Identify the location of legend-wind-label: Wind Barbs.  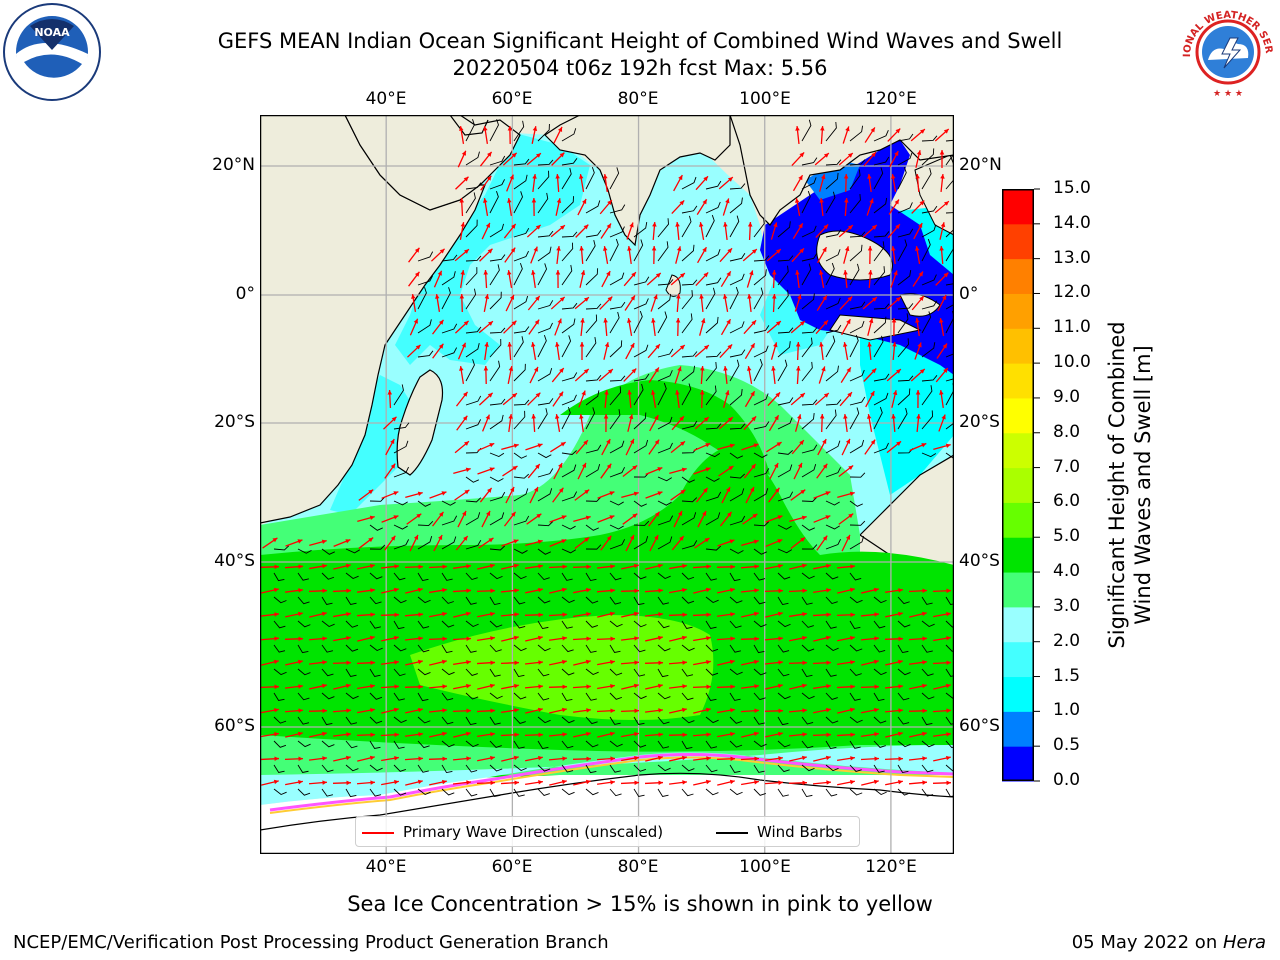
(800, 832).